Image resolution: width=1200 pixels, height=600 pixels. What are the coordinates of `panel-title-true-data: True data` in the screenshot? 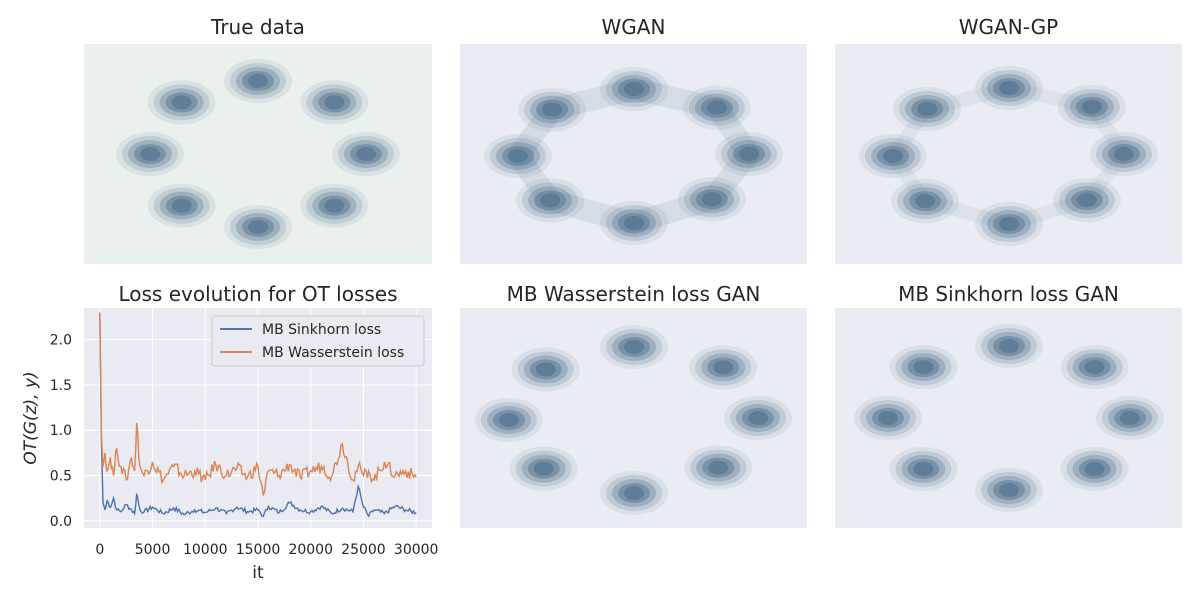 It's located at (258, 27).